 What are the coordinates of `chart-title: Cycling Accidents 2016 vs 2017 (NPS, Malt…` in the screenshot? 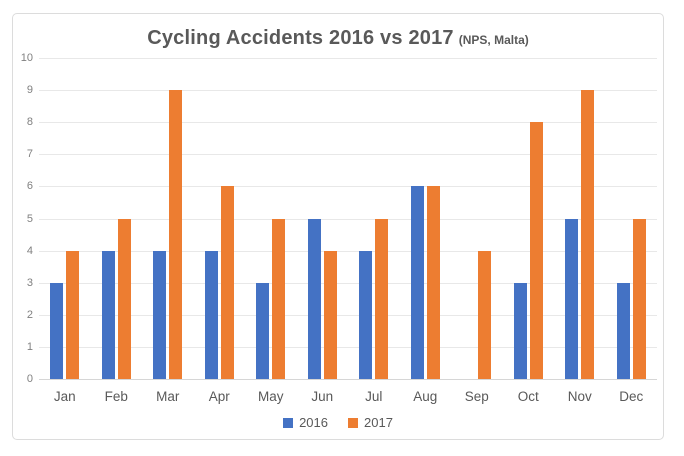 It's located at (338, 38).